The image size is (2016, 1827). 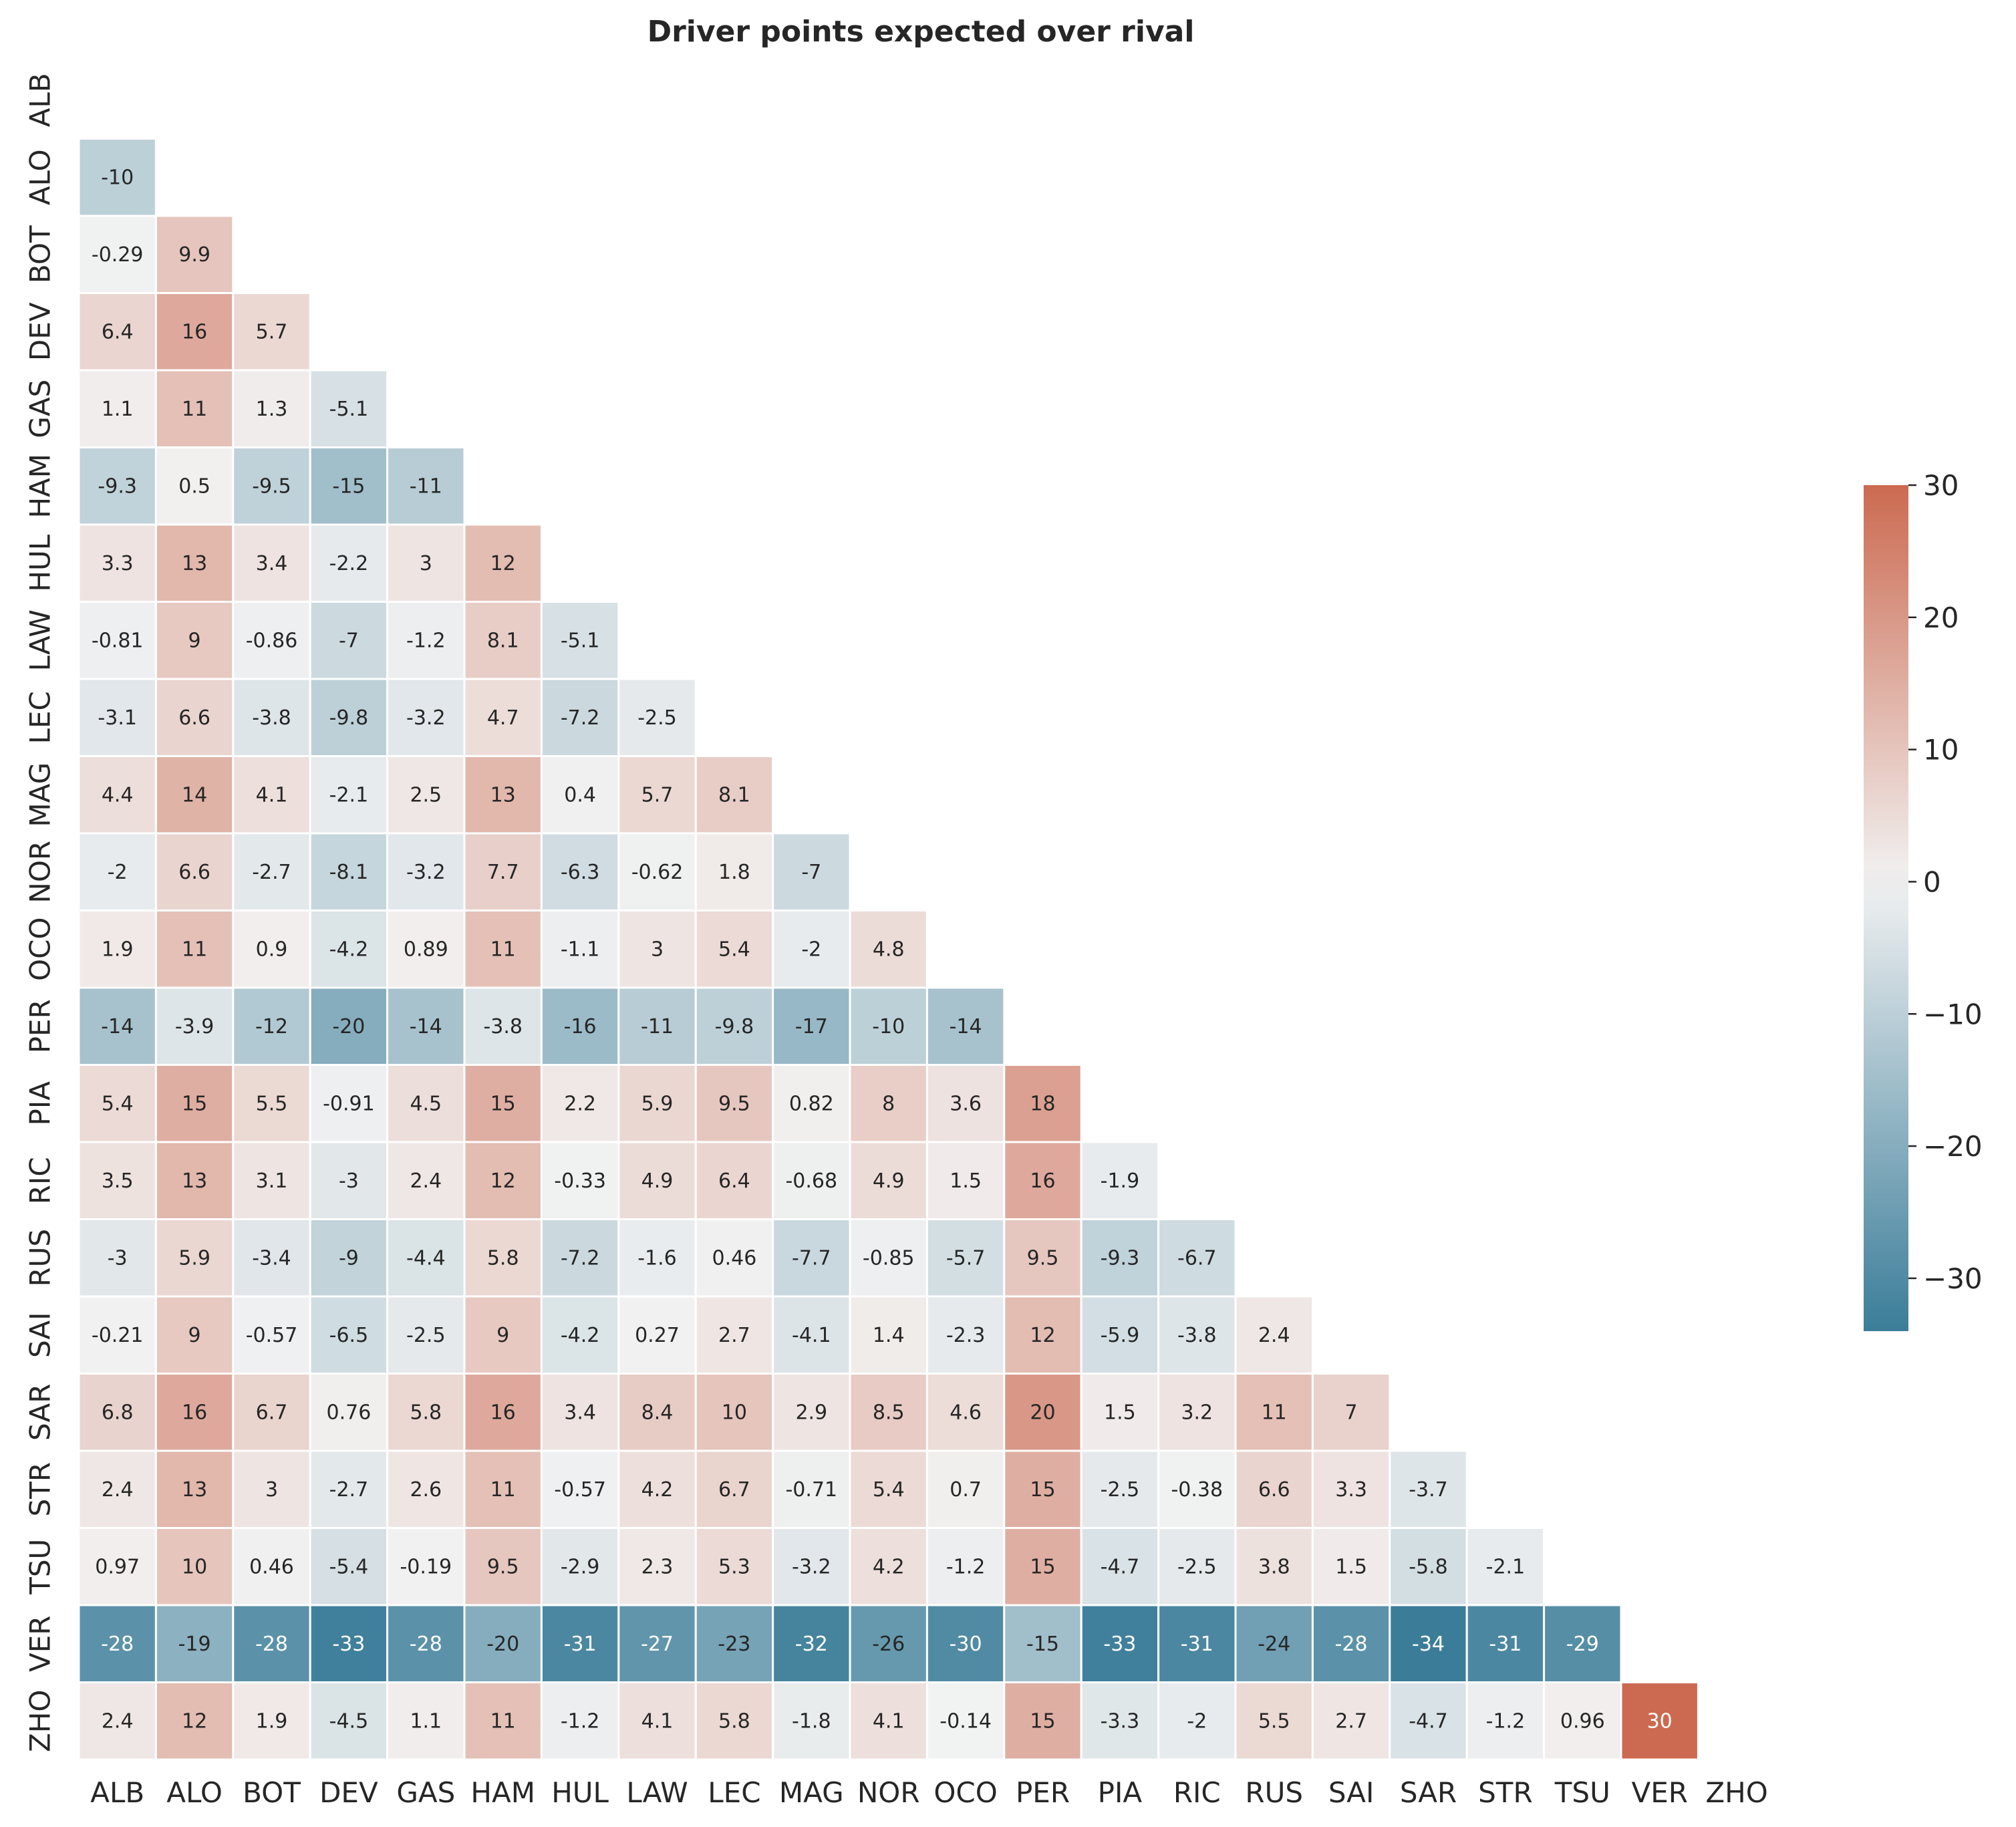 I want to click on x-tick-label: PIA, so click(x=1120, y=1792).